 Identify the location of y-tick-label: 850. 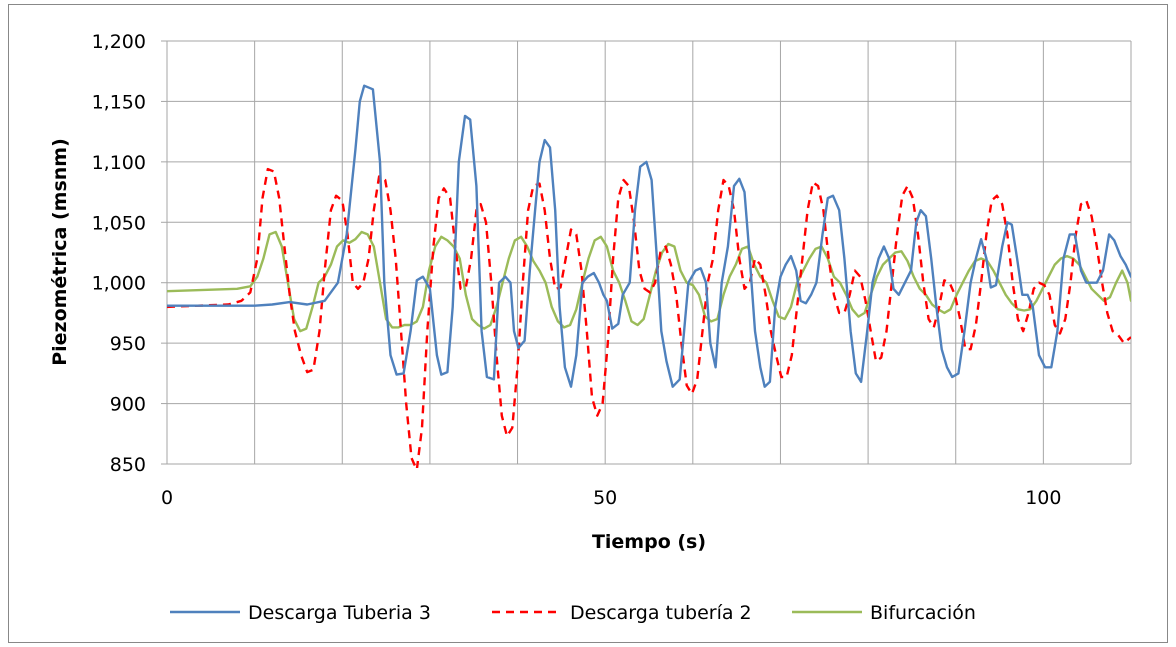
(128, 465).